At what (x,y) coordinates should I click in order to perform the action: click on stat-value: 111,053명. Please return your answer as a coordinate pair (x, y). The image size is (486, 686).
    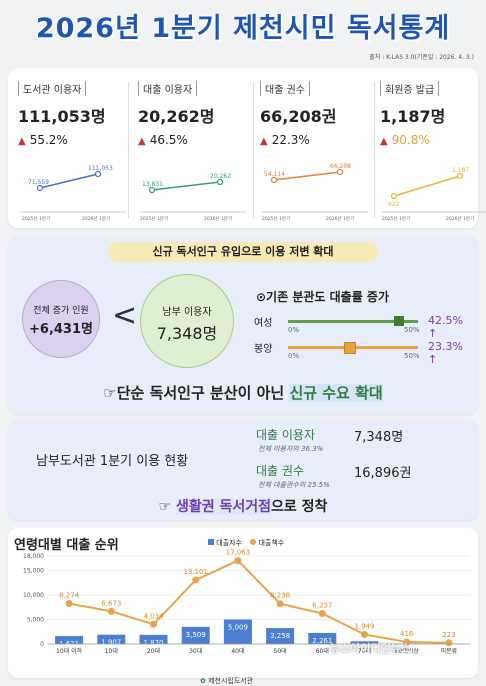
    Looking at the image, I should click on (74, 115).